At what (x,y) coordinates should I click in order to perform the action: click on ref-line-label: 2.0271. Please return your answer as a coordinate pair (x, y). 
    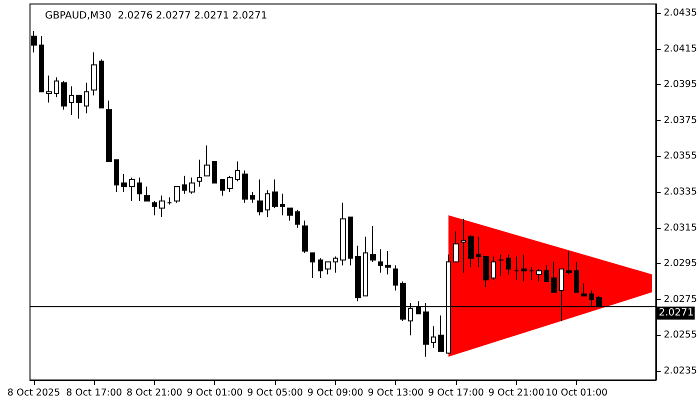
    Looking at the image, I should click on (676, 313).